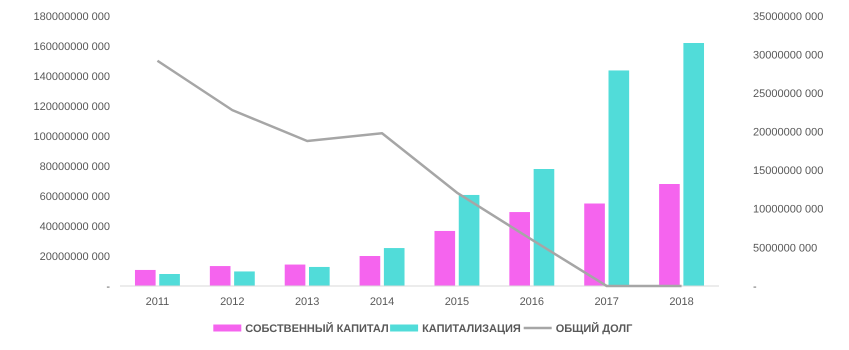  What do you see at coordinates (317, 328) in the screenshot?
I see `legend-label: СОБСТВЕННЫЙ КАПИТАЛ` at bounding box center [317, 328].